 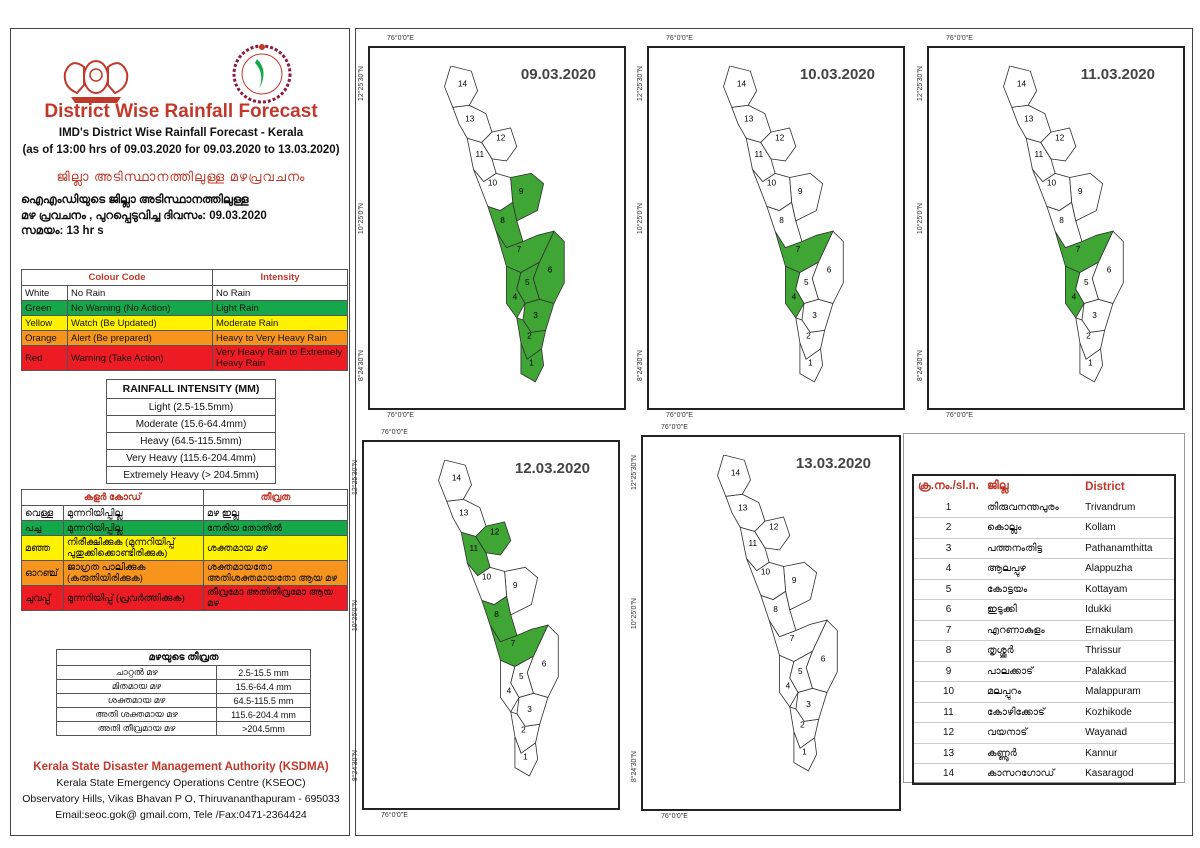 What do you see at coordinates (674, 427) in the screenshot?
I see `longitude-label-top: 76°0'0"E` at bounding box center [674, 427].